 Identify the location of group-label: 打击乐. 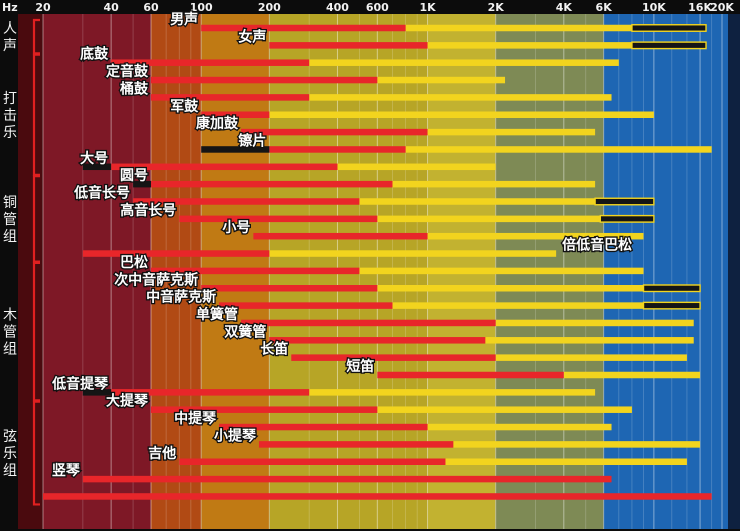
(10, 115).